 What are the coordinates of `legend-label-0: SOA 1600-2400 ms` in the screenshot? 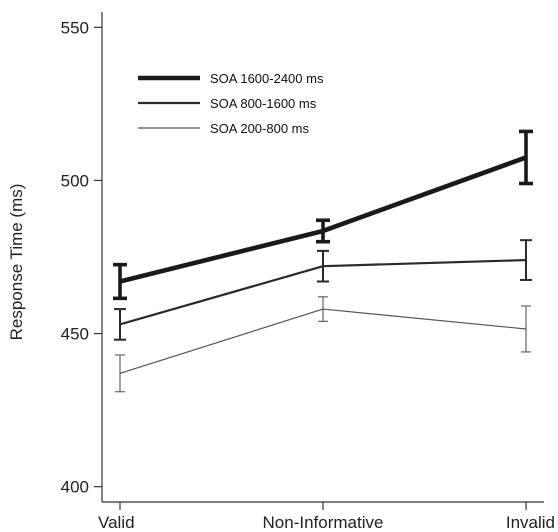 It's located at (267, 78).